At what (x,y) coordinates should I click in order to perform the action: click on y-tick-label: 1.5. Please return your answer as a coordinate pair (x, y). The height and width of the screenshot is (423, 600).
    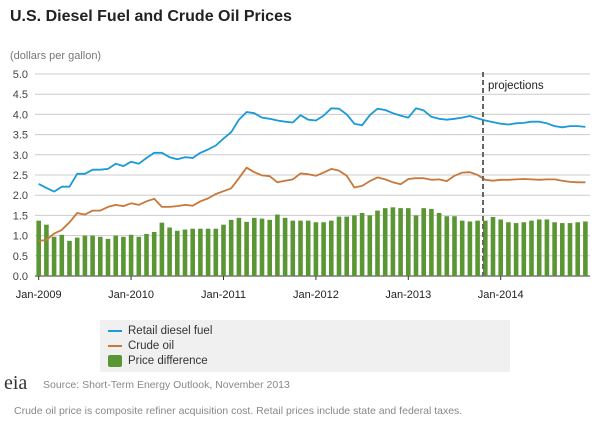
    Looking at the image, I should click on (20, 216).